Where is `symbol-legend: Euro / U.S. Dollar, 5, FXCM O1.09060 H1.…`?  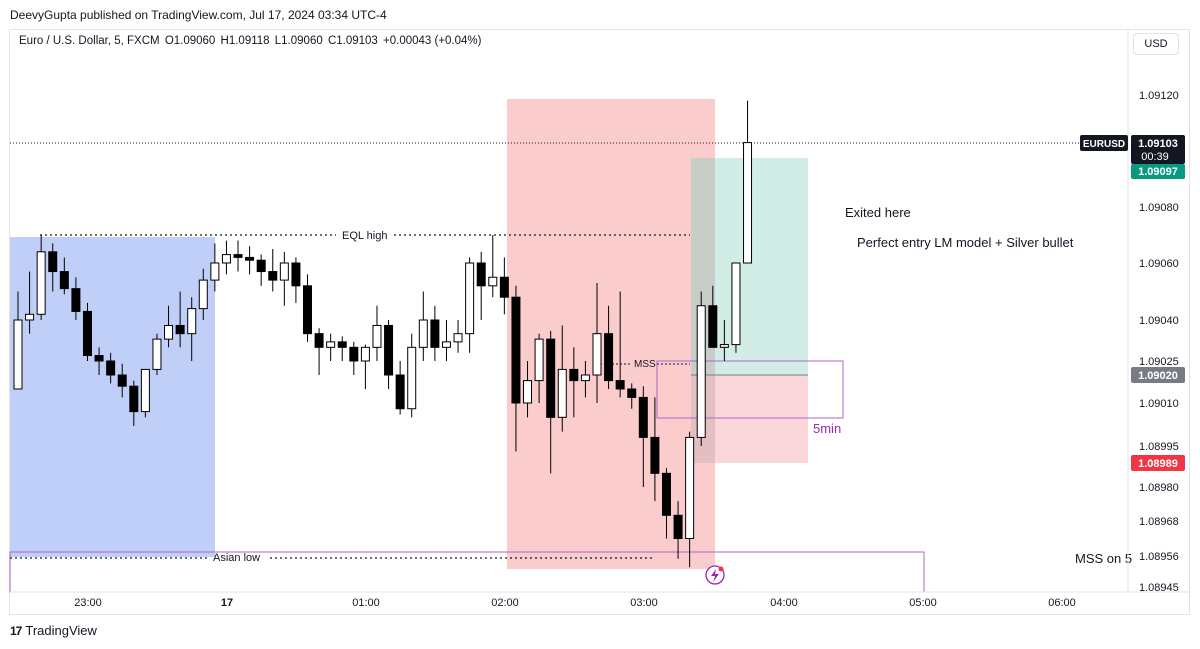 symbol-legend: Euro / U.S. Dollar, 5, FXCM O1.09060 H1.… is located at coordinates (251, 41).